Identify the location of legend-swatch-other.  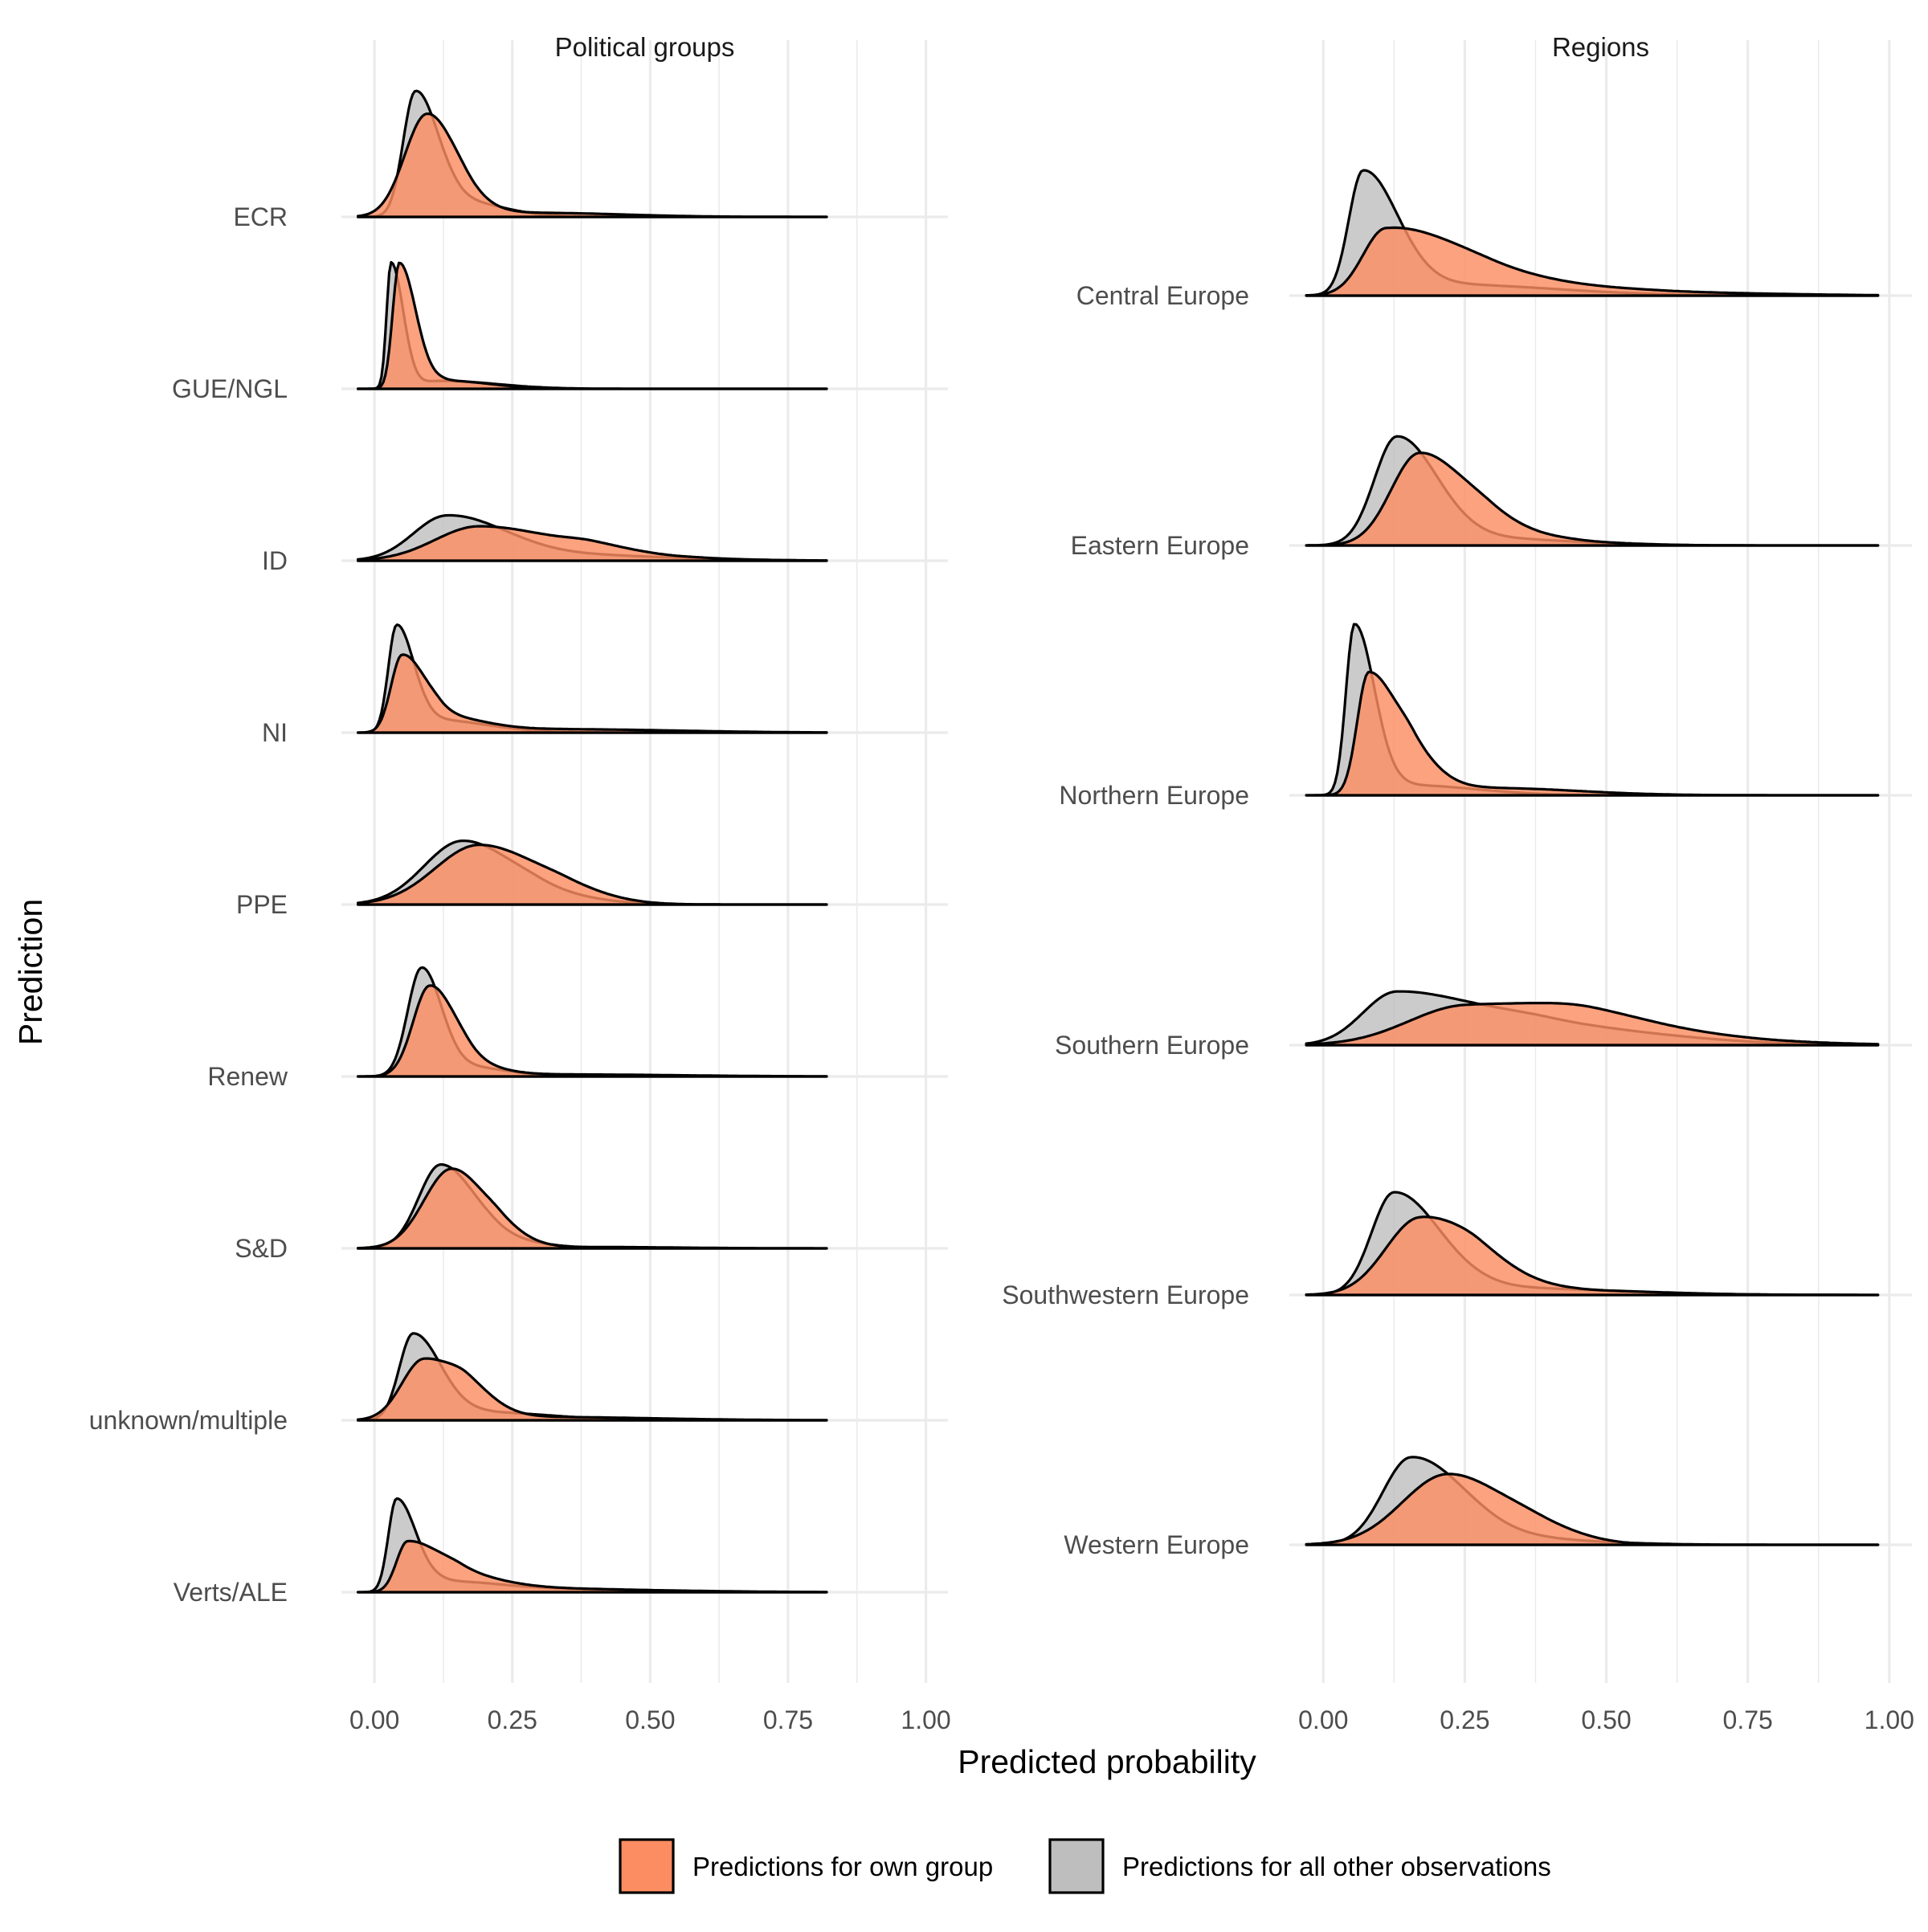
(1076, 1866).